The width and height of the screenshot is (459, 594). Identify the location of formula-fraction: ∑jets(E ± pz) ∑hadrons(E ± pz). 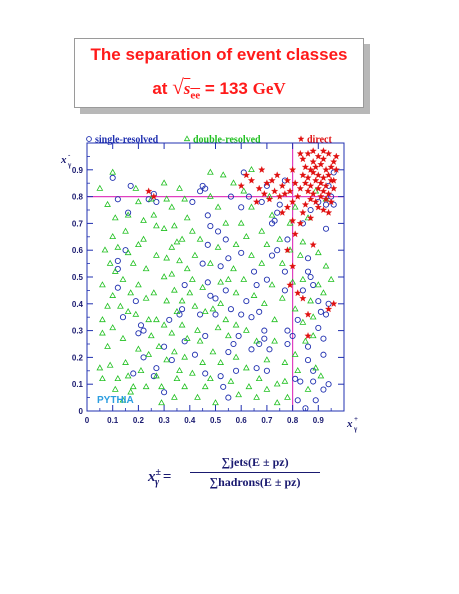
(255, 472).